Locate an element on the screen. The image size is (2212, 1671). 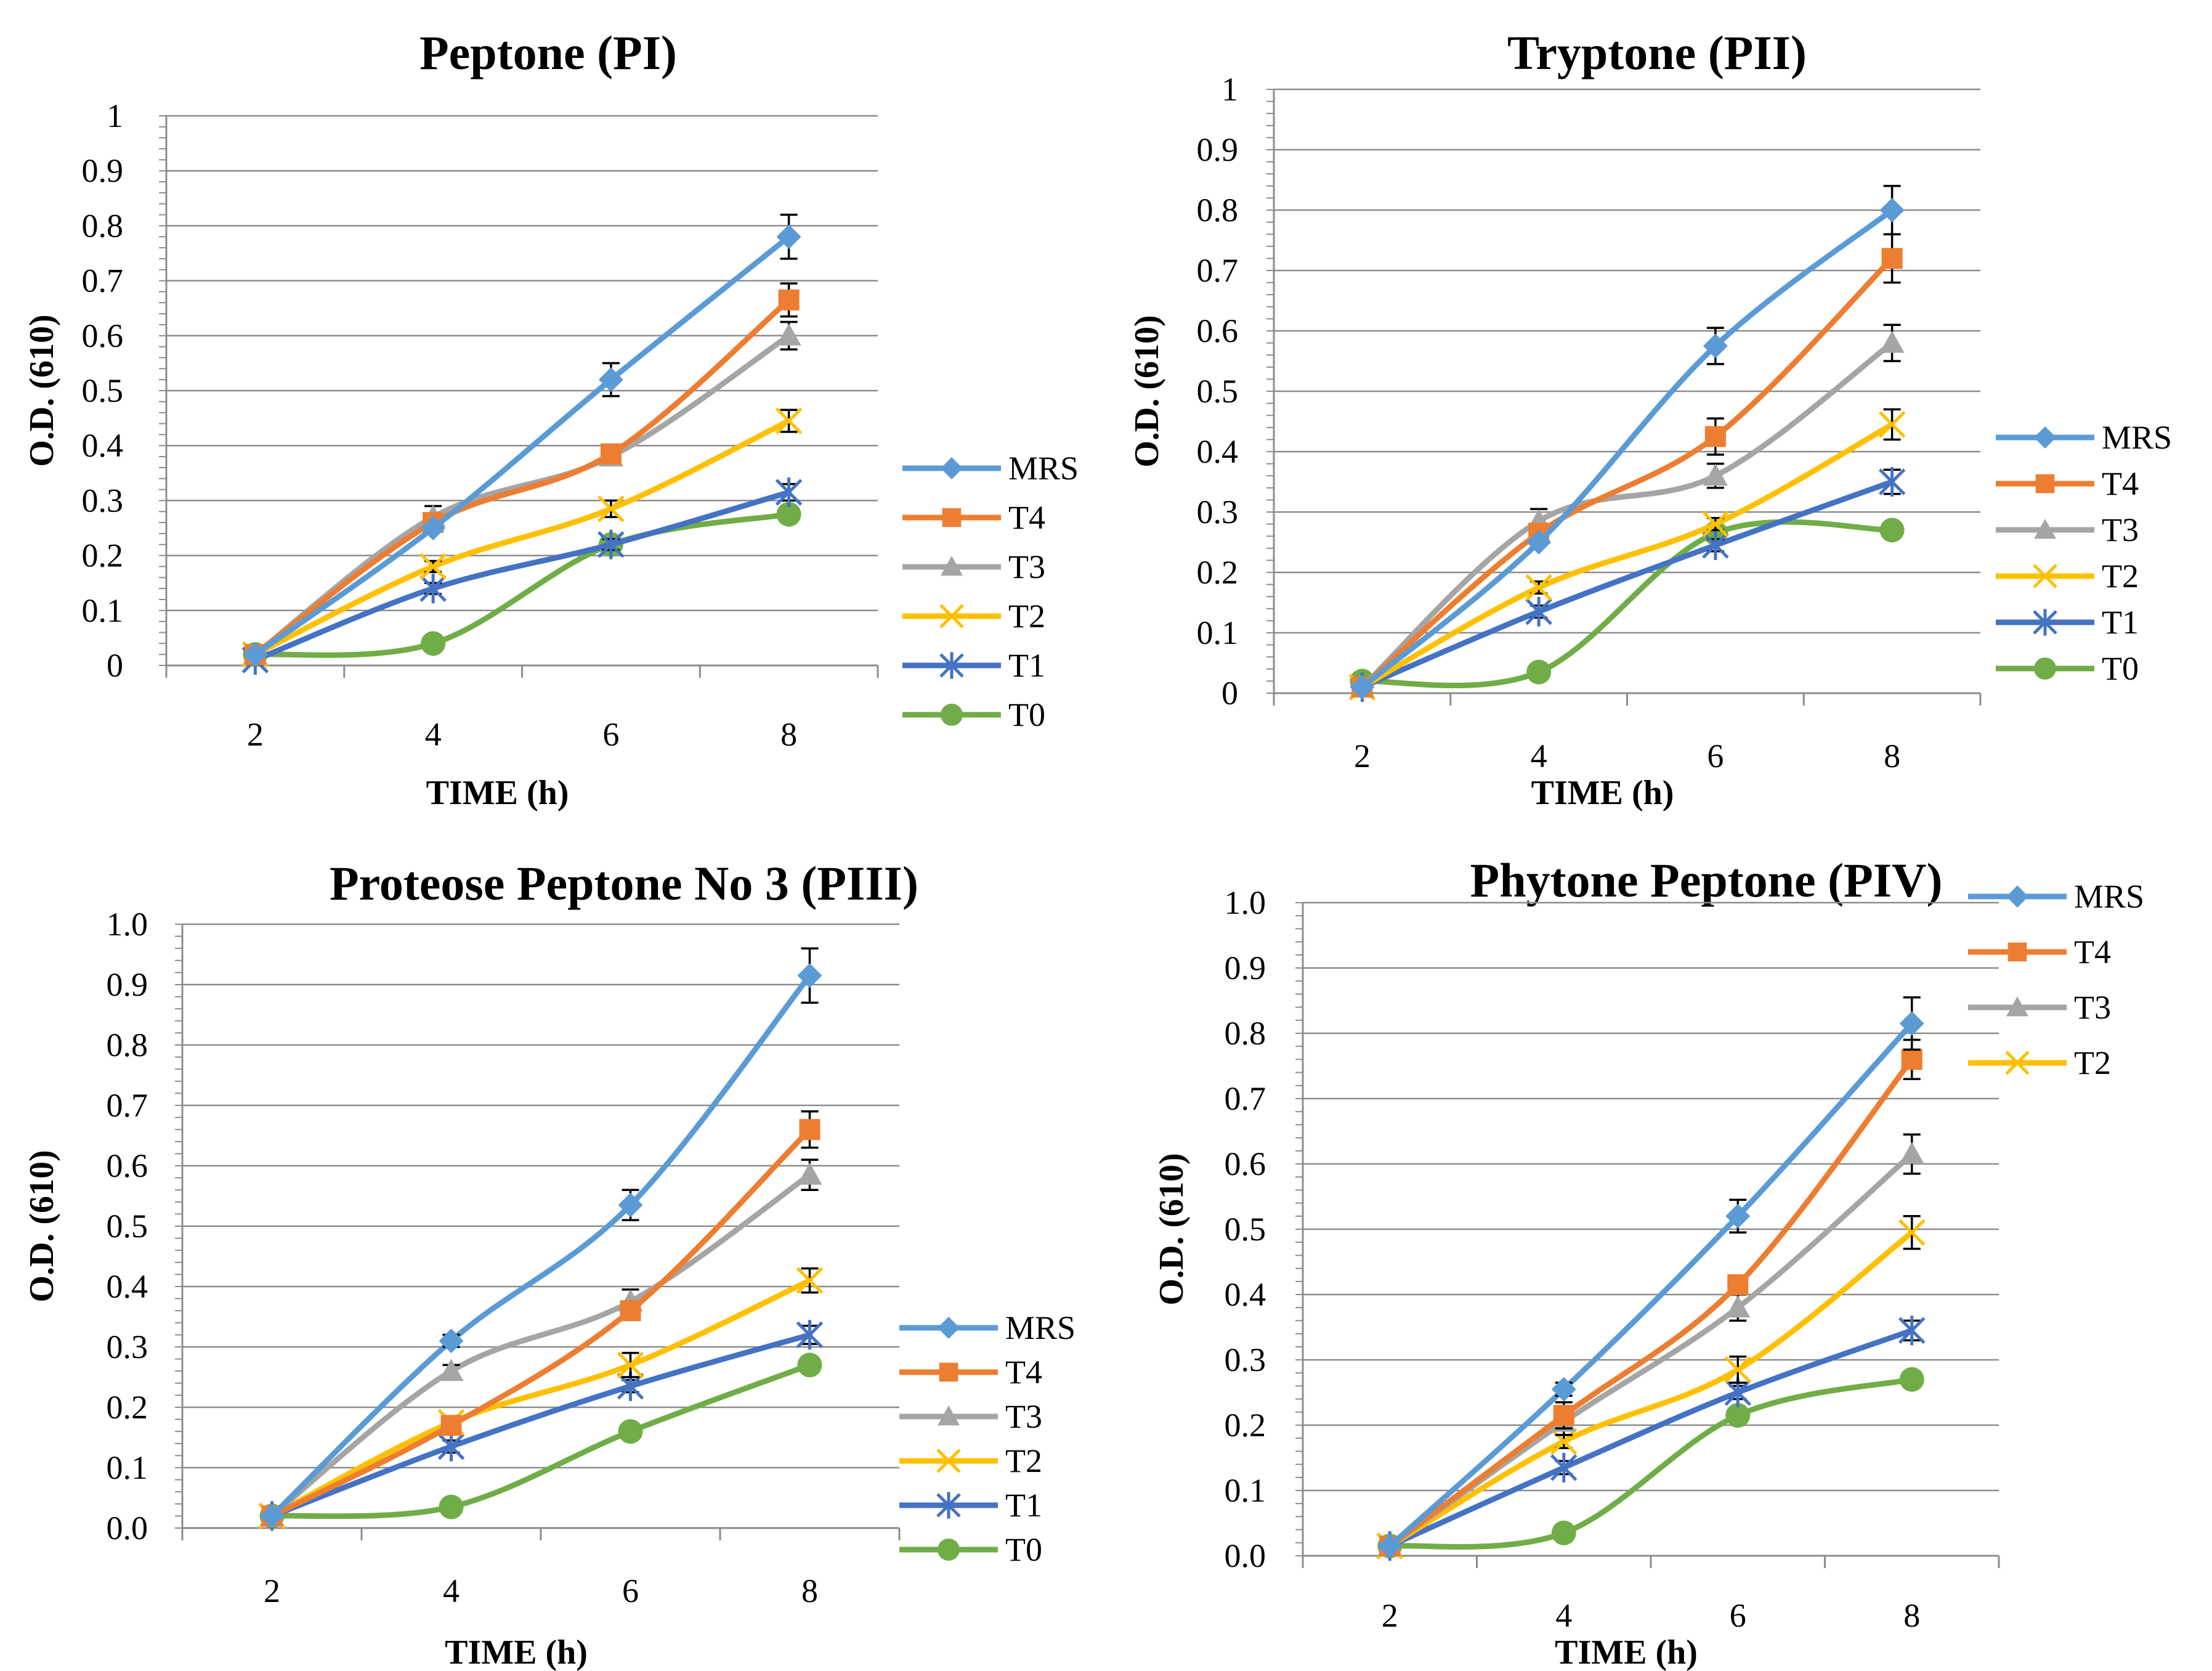
y-tick-label: 0.0 is located at coordinates (127, 1528).